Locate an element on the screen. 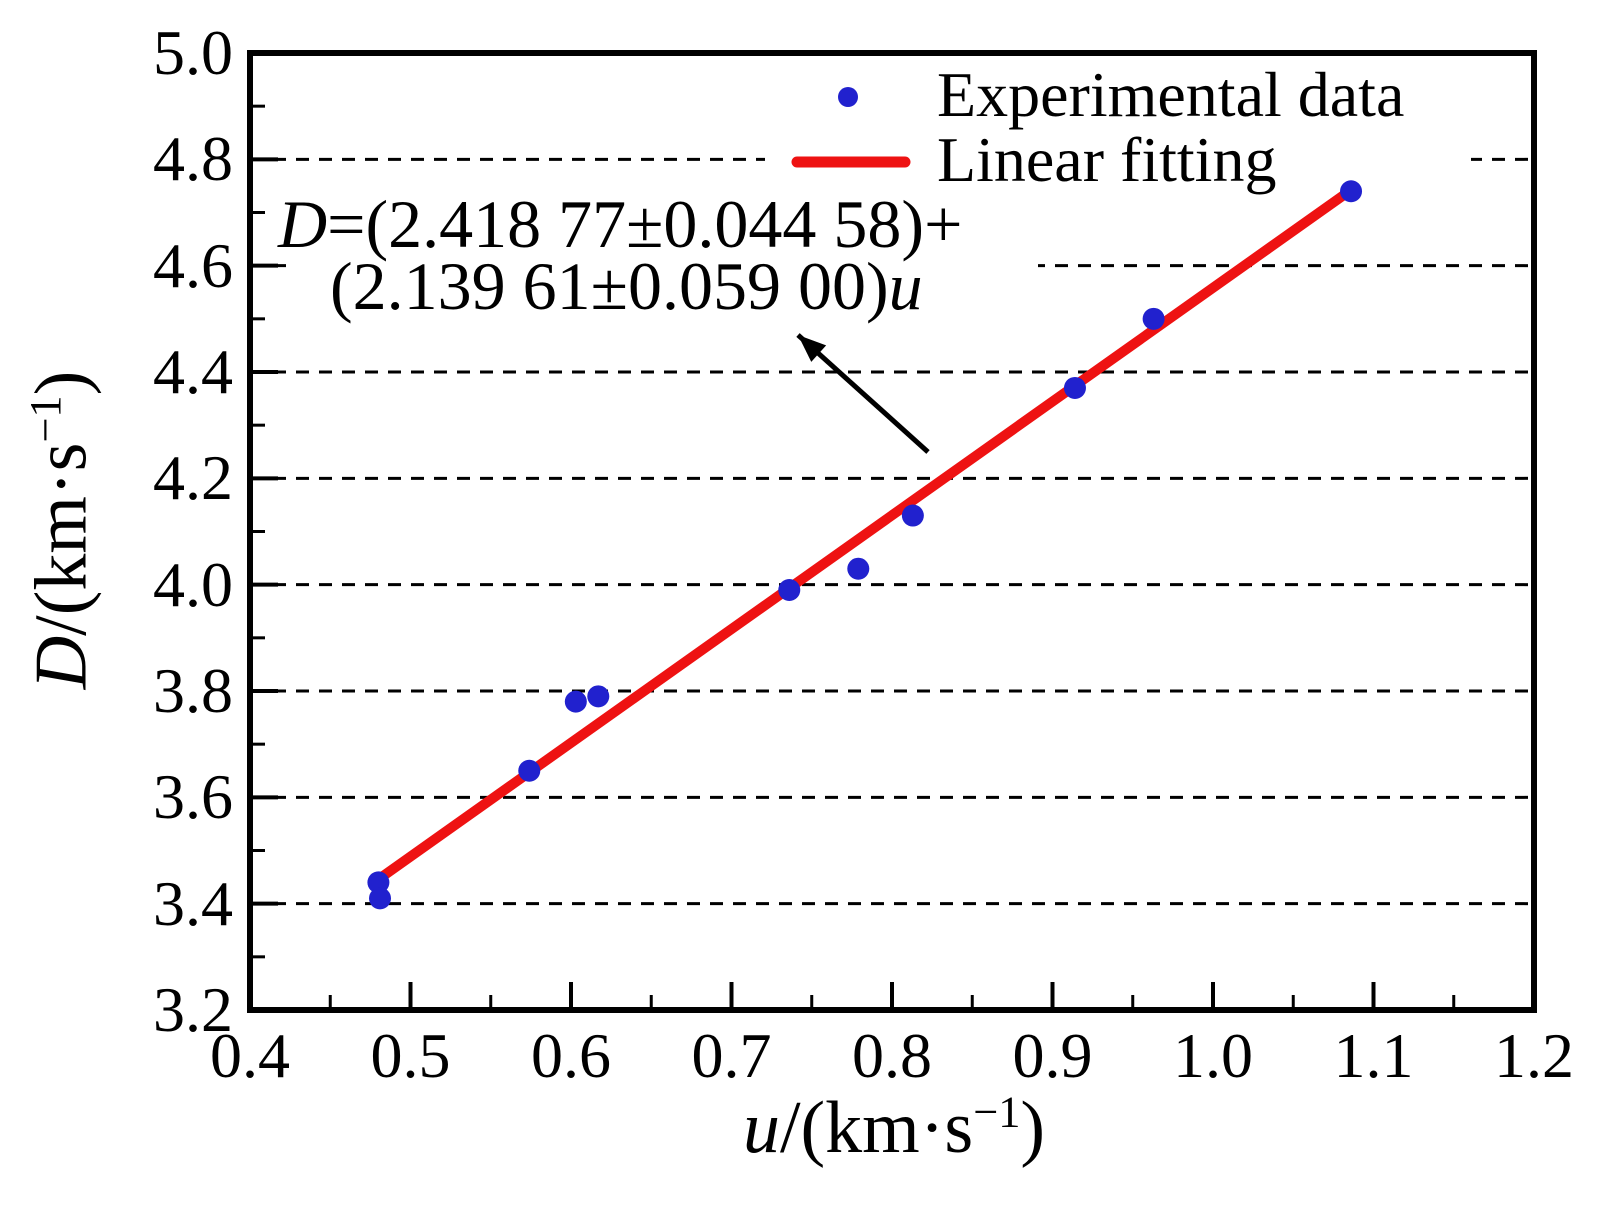 This screenshot has height=1205, width=1605. y-tick-label: 3.4 is located at coordinates (193, 903).